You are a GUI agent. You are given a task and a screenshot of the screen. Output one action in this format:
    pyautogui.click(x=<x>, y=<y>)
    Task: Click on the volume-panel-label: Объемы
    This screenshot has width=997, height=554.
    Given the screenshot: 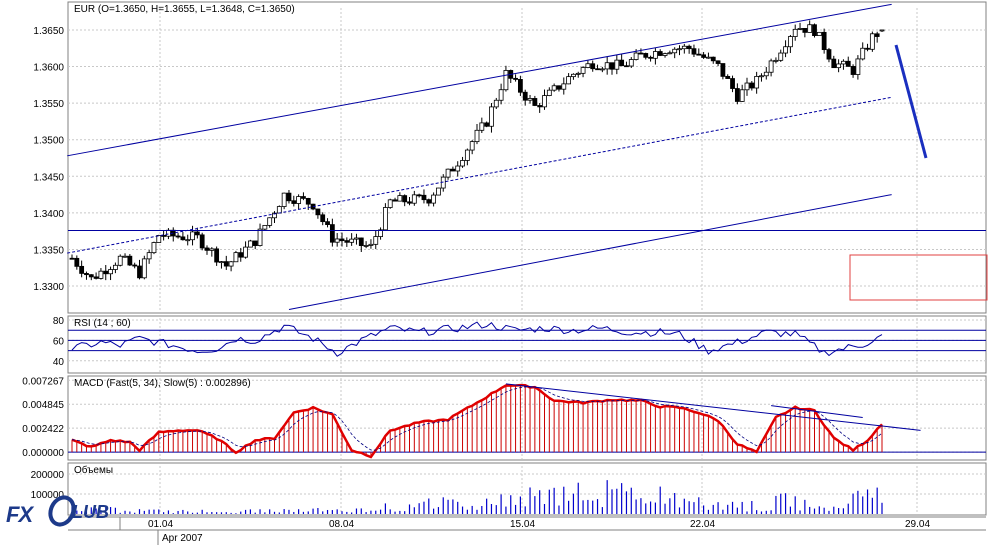 What is the action you would take?
    pyautogui.click(x=93, y=470)
    